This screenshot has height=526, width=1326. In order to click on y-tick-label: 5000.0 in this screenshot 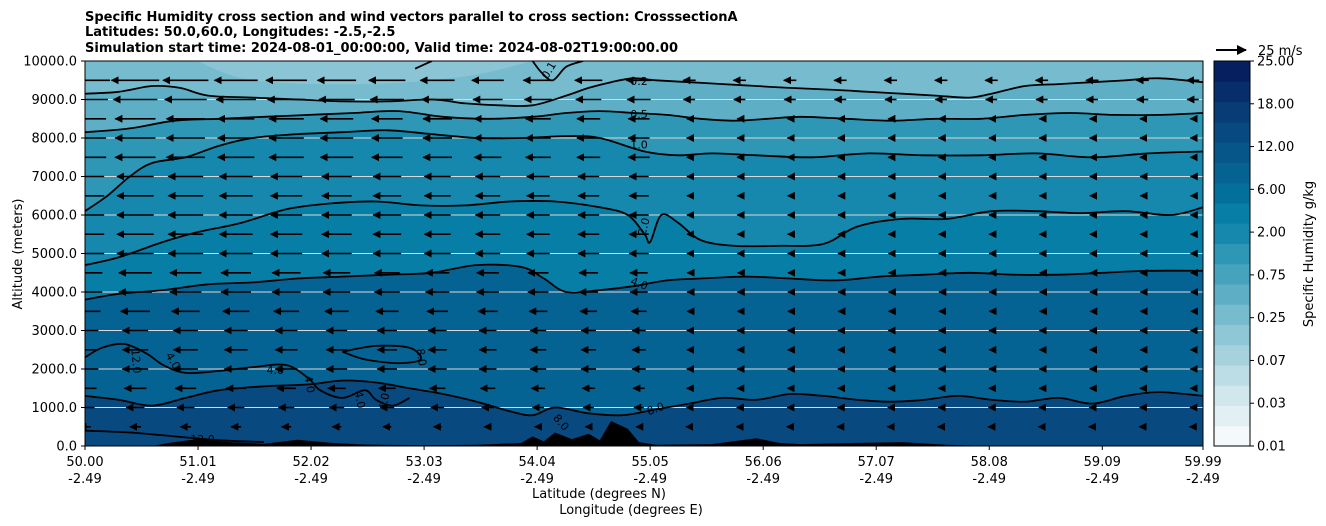, I will do `click(55, 254)`.